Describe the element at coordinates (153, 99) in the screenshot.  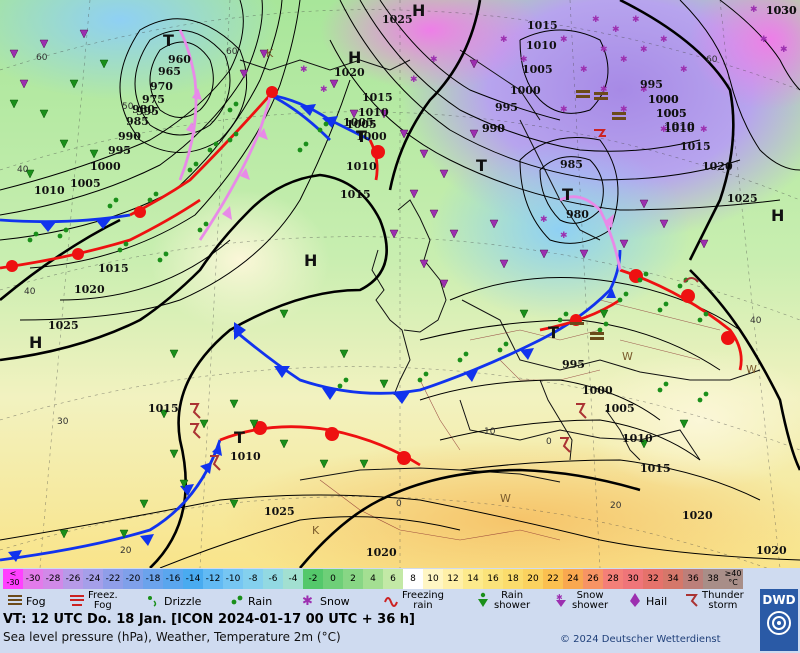
I see `pressure-label: 975` at that location.